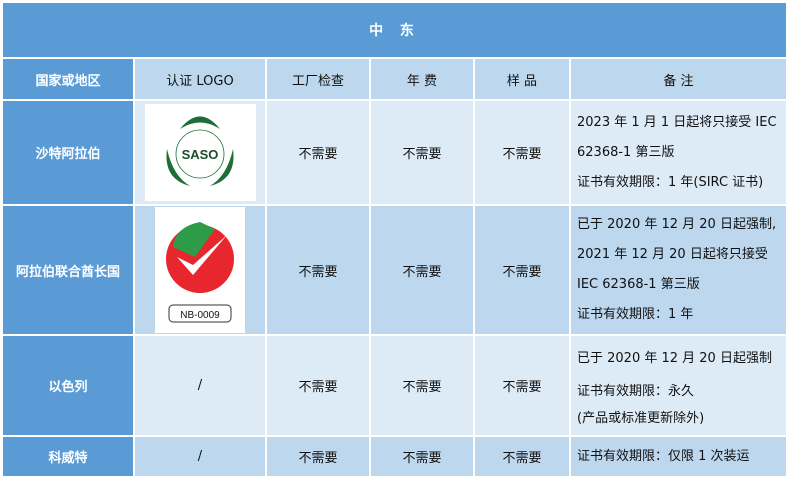 This screenshot has height=479, width=787. I want to click on note-line: 证书有效期限：1 年, so click(635, 314).